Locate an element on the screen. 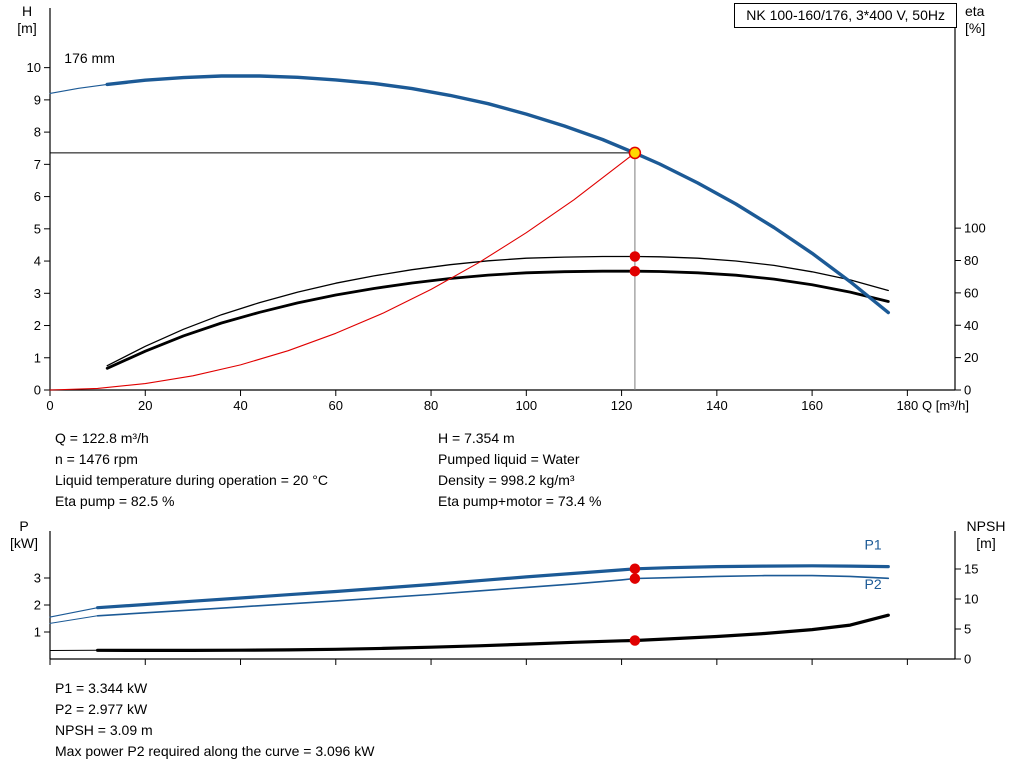  npsh-curve is located at coordinates (492, 632).